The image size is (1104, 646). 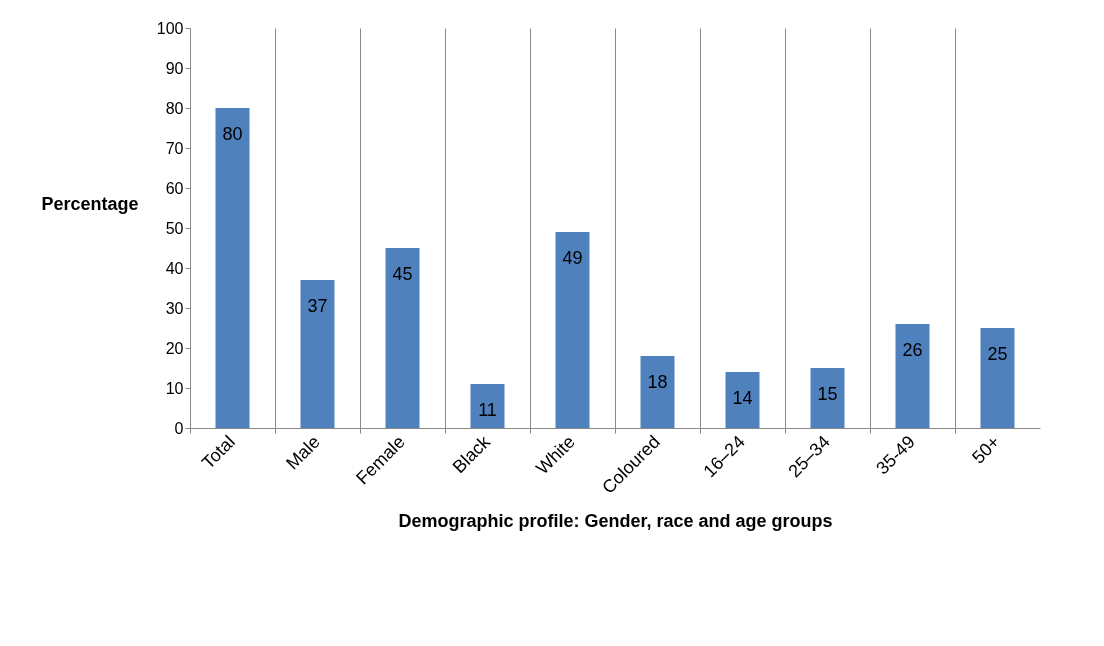 I want to click on x-tick-label: 50+, so click(x=986, y=449).